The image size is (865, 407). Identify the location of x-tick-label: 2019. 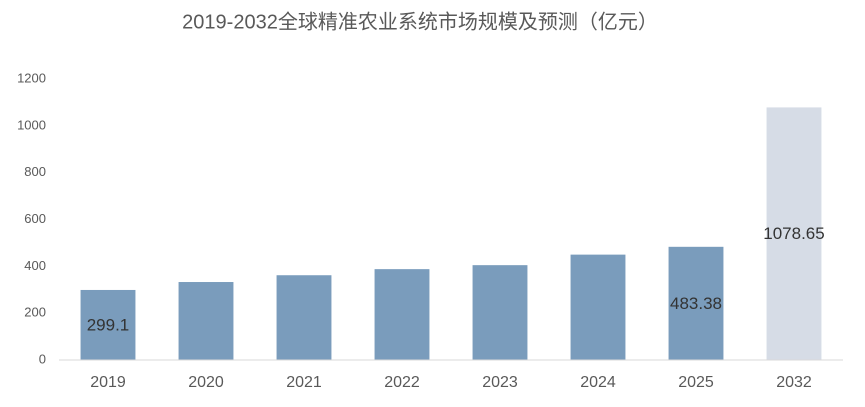
(108, 382).